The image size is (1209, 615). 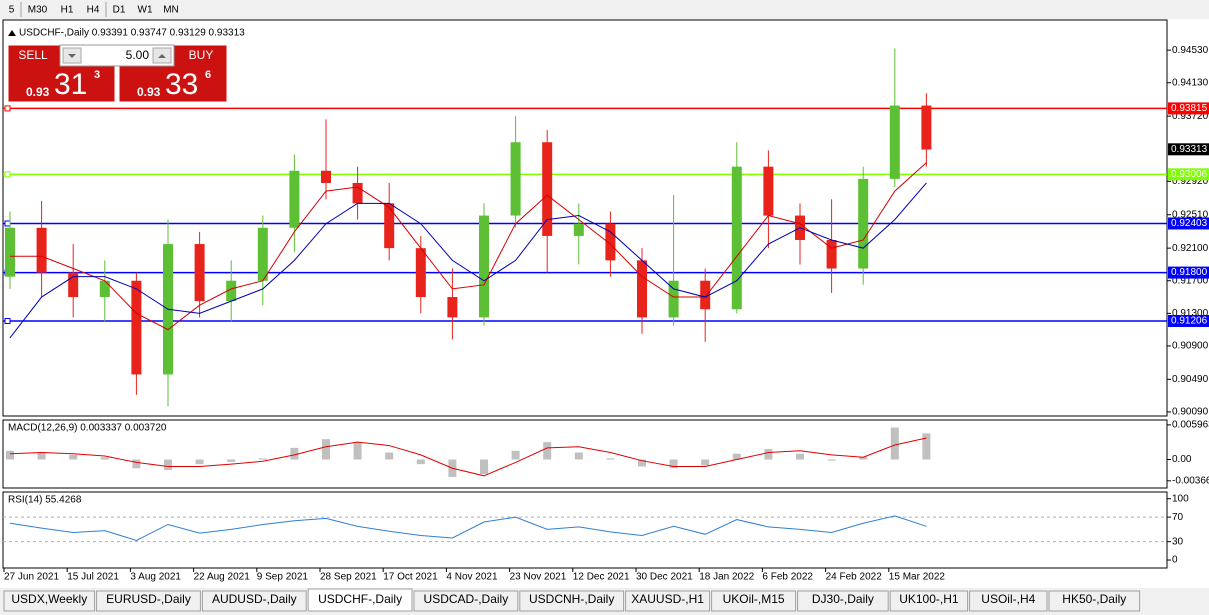 I want to click on last-price-label: 0.93313, so click(x=1189, y=149).